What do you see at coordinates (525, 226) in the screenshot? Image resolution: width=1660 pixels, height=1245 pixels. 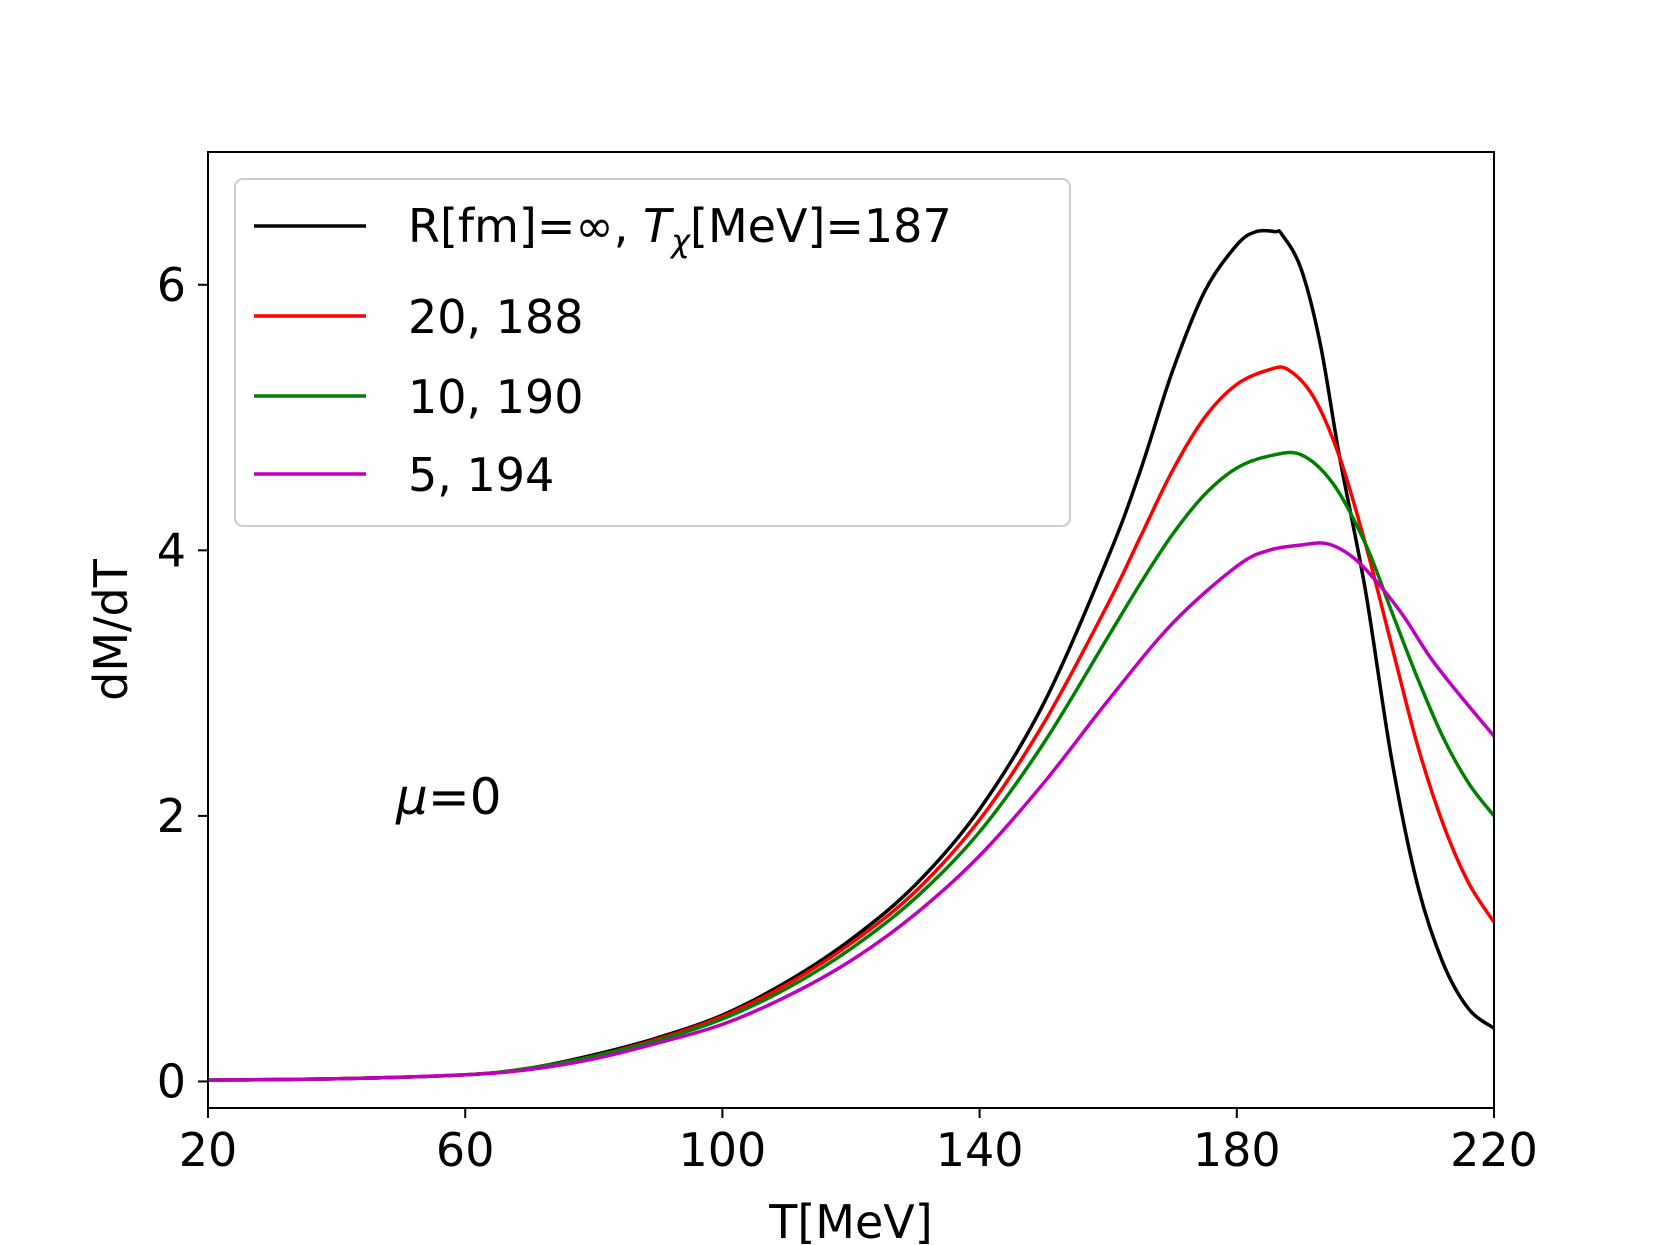 I see `legend-label-black-prefix: R[fm]=∞,` at bounding box center [525, 226].